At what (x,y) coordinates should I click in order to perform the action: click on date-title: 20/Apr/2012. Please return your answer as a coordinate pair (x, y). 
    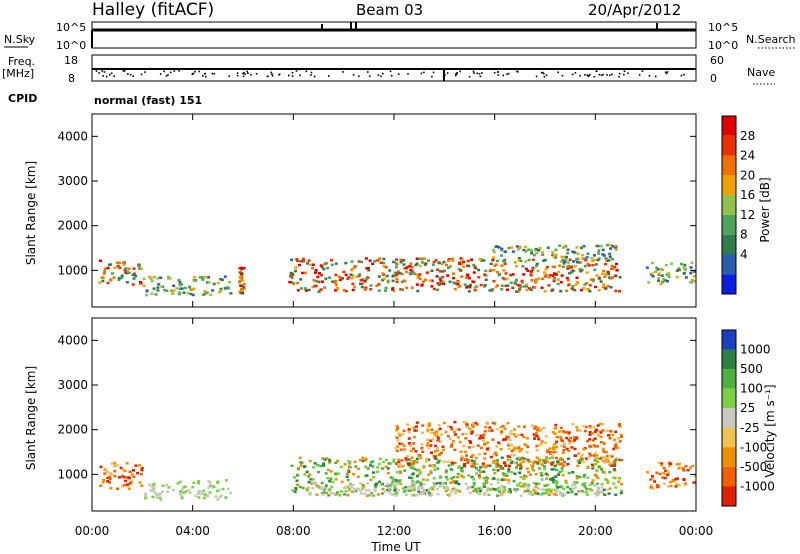
    Looking at the image, I should click on (634, 10).